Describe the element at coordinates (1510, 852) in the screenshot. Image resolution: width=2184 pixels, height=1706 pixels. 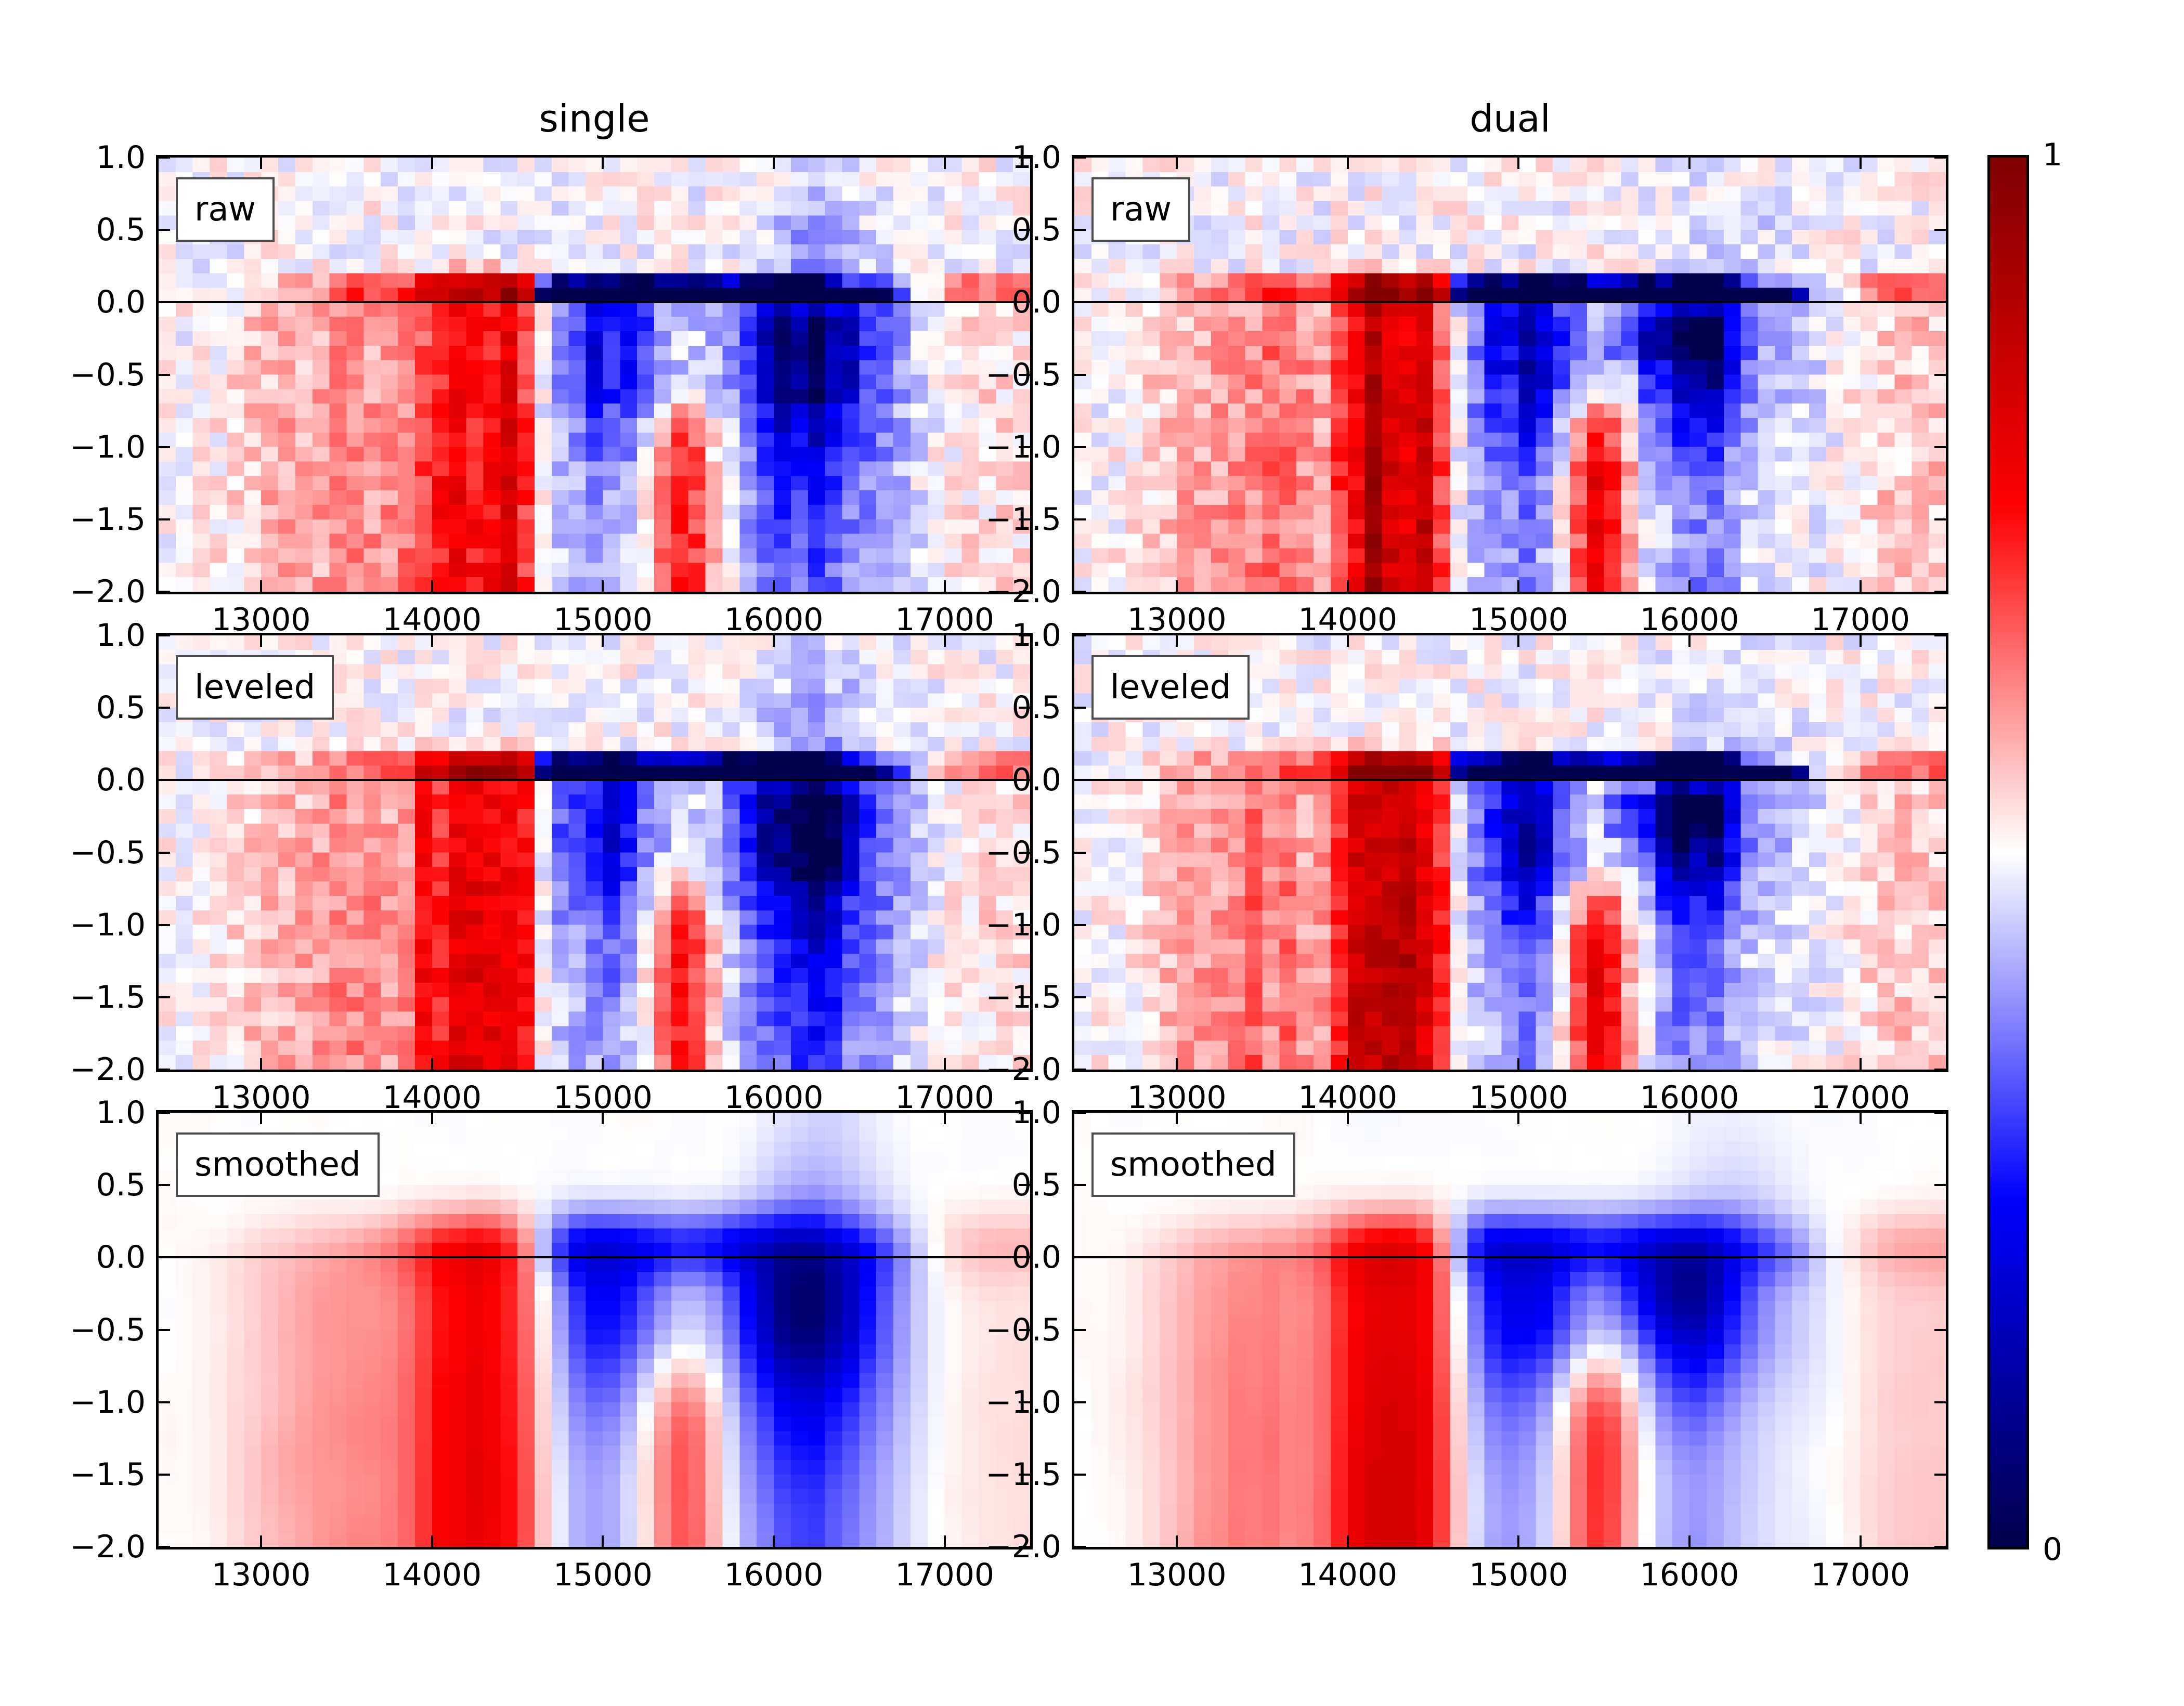
I see `panel-dual-leveled: leveled` at that location.